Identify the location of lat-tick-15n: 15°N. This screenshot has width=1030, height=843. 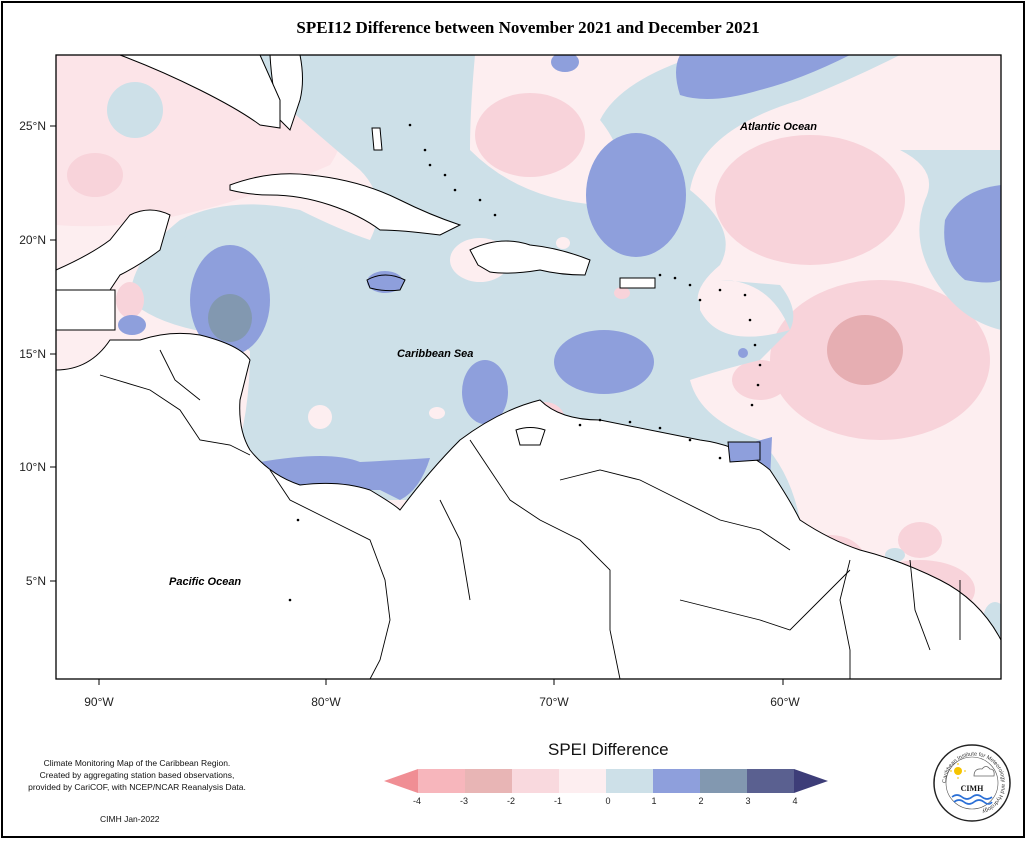
(32, 354).